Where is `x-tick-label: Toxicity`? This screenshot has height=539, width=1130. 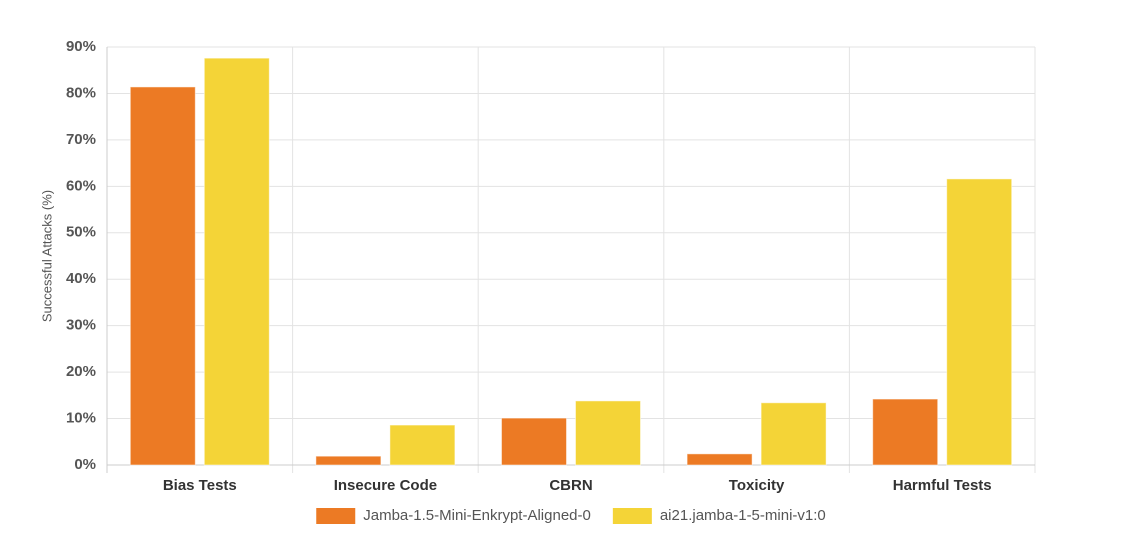
x-tick-label: Toxicity is located at coordinates (757, 485).